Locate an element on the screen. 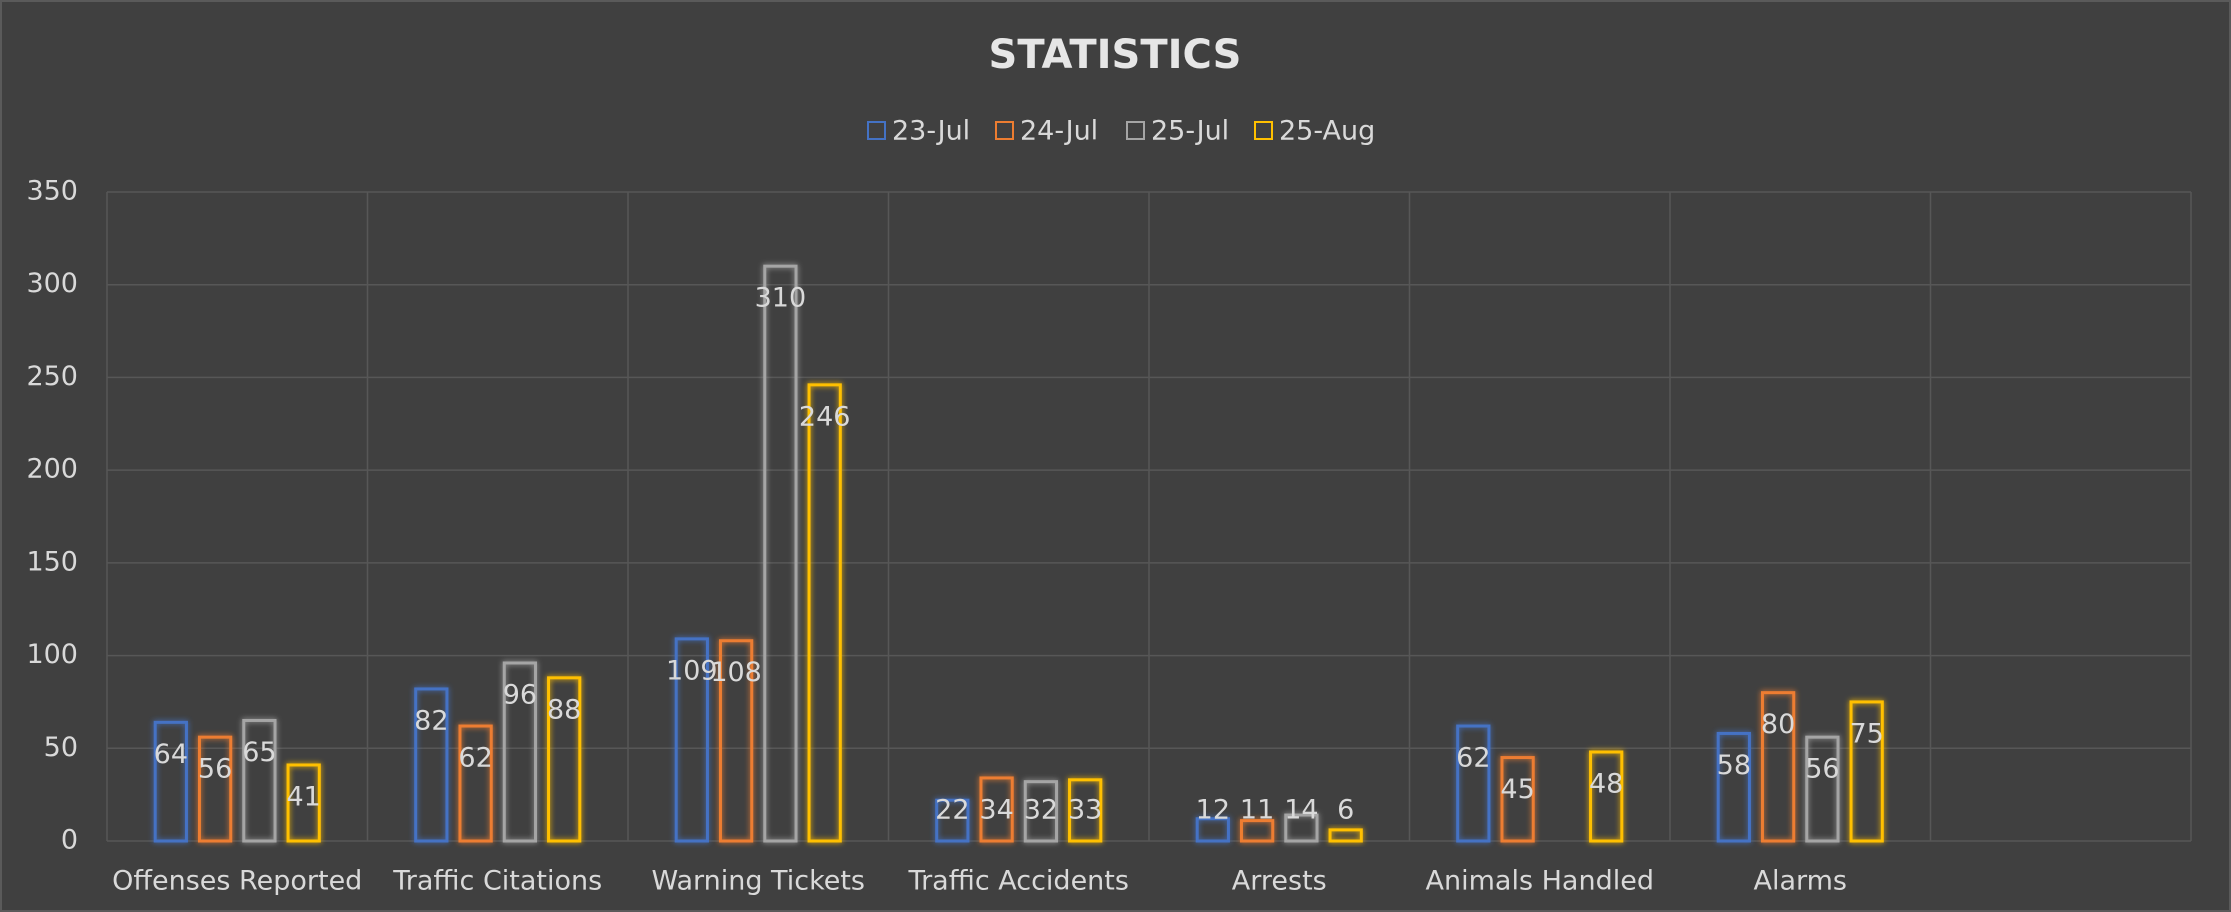 The width and height of the screenshot is (2231, 912). data-label: 64 is located at coordinates (171, 754).